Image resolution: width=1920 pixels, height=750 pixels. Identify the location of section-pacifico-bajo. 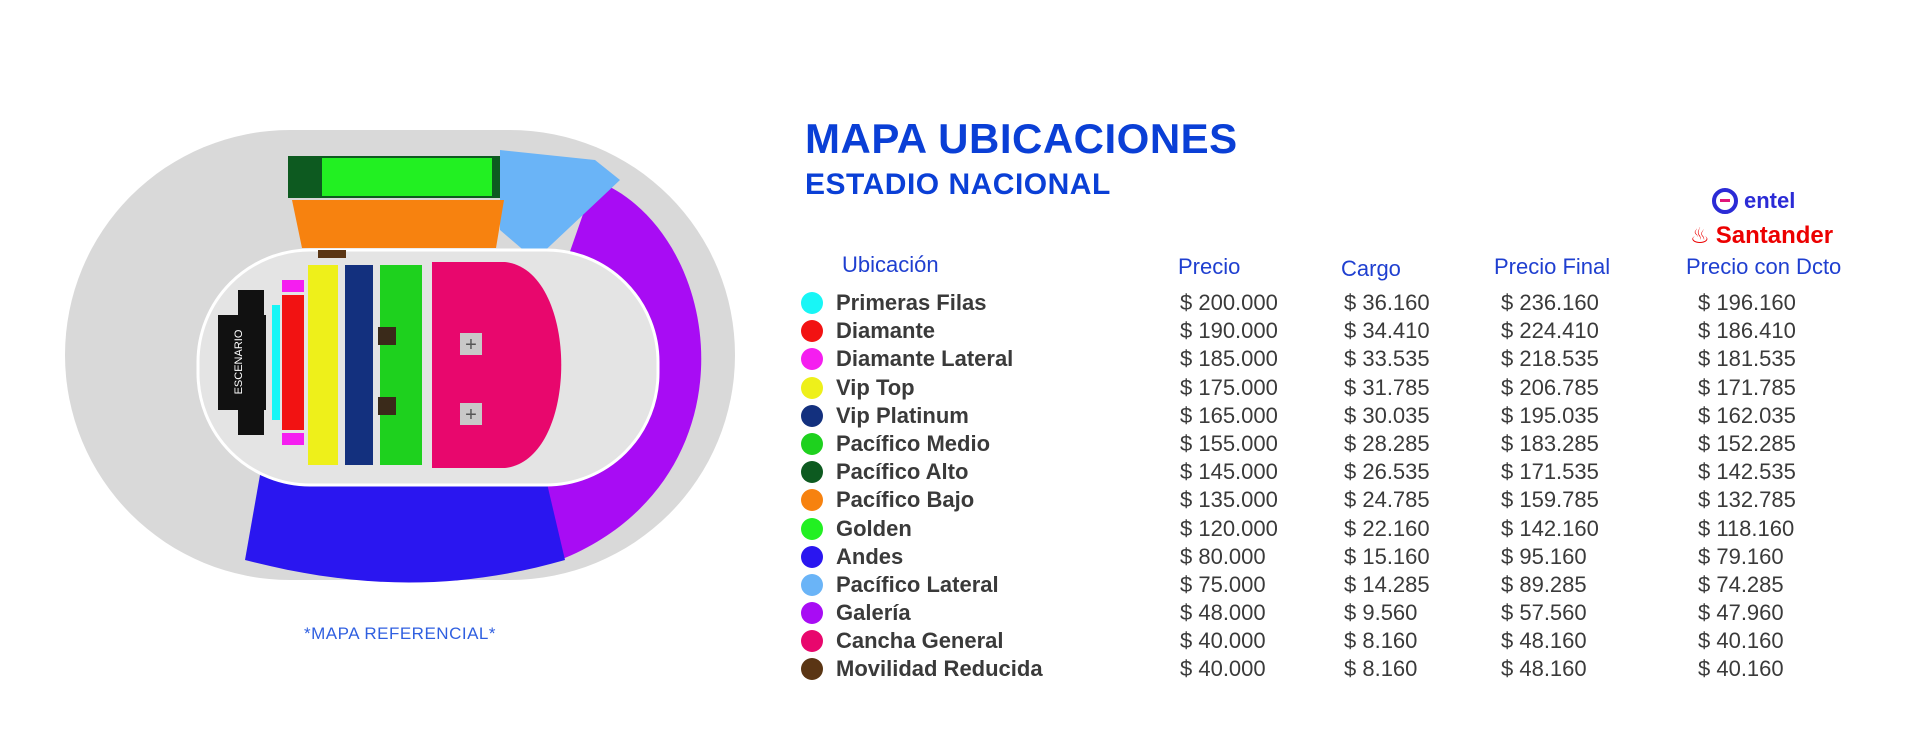
(398, 224).